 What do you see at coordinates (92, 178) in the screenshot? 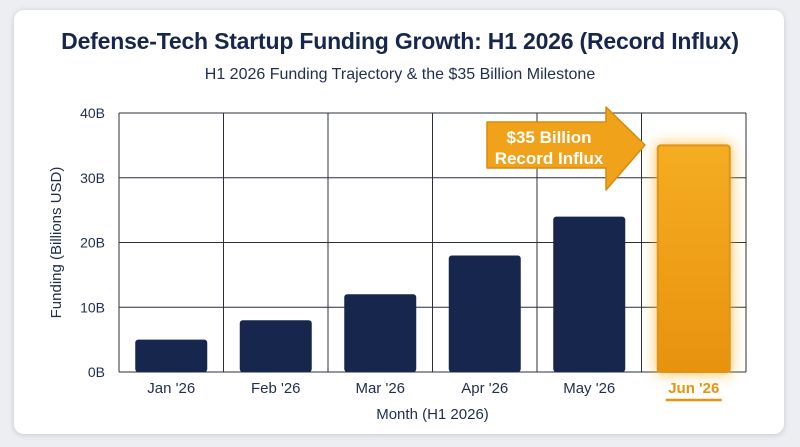
I see `y-tick-label: 30B` at bounding box center [92, 178].